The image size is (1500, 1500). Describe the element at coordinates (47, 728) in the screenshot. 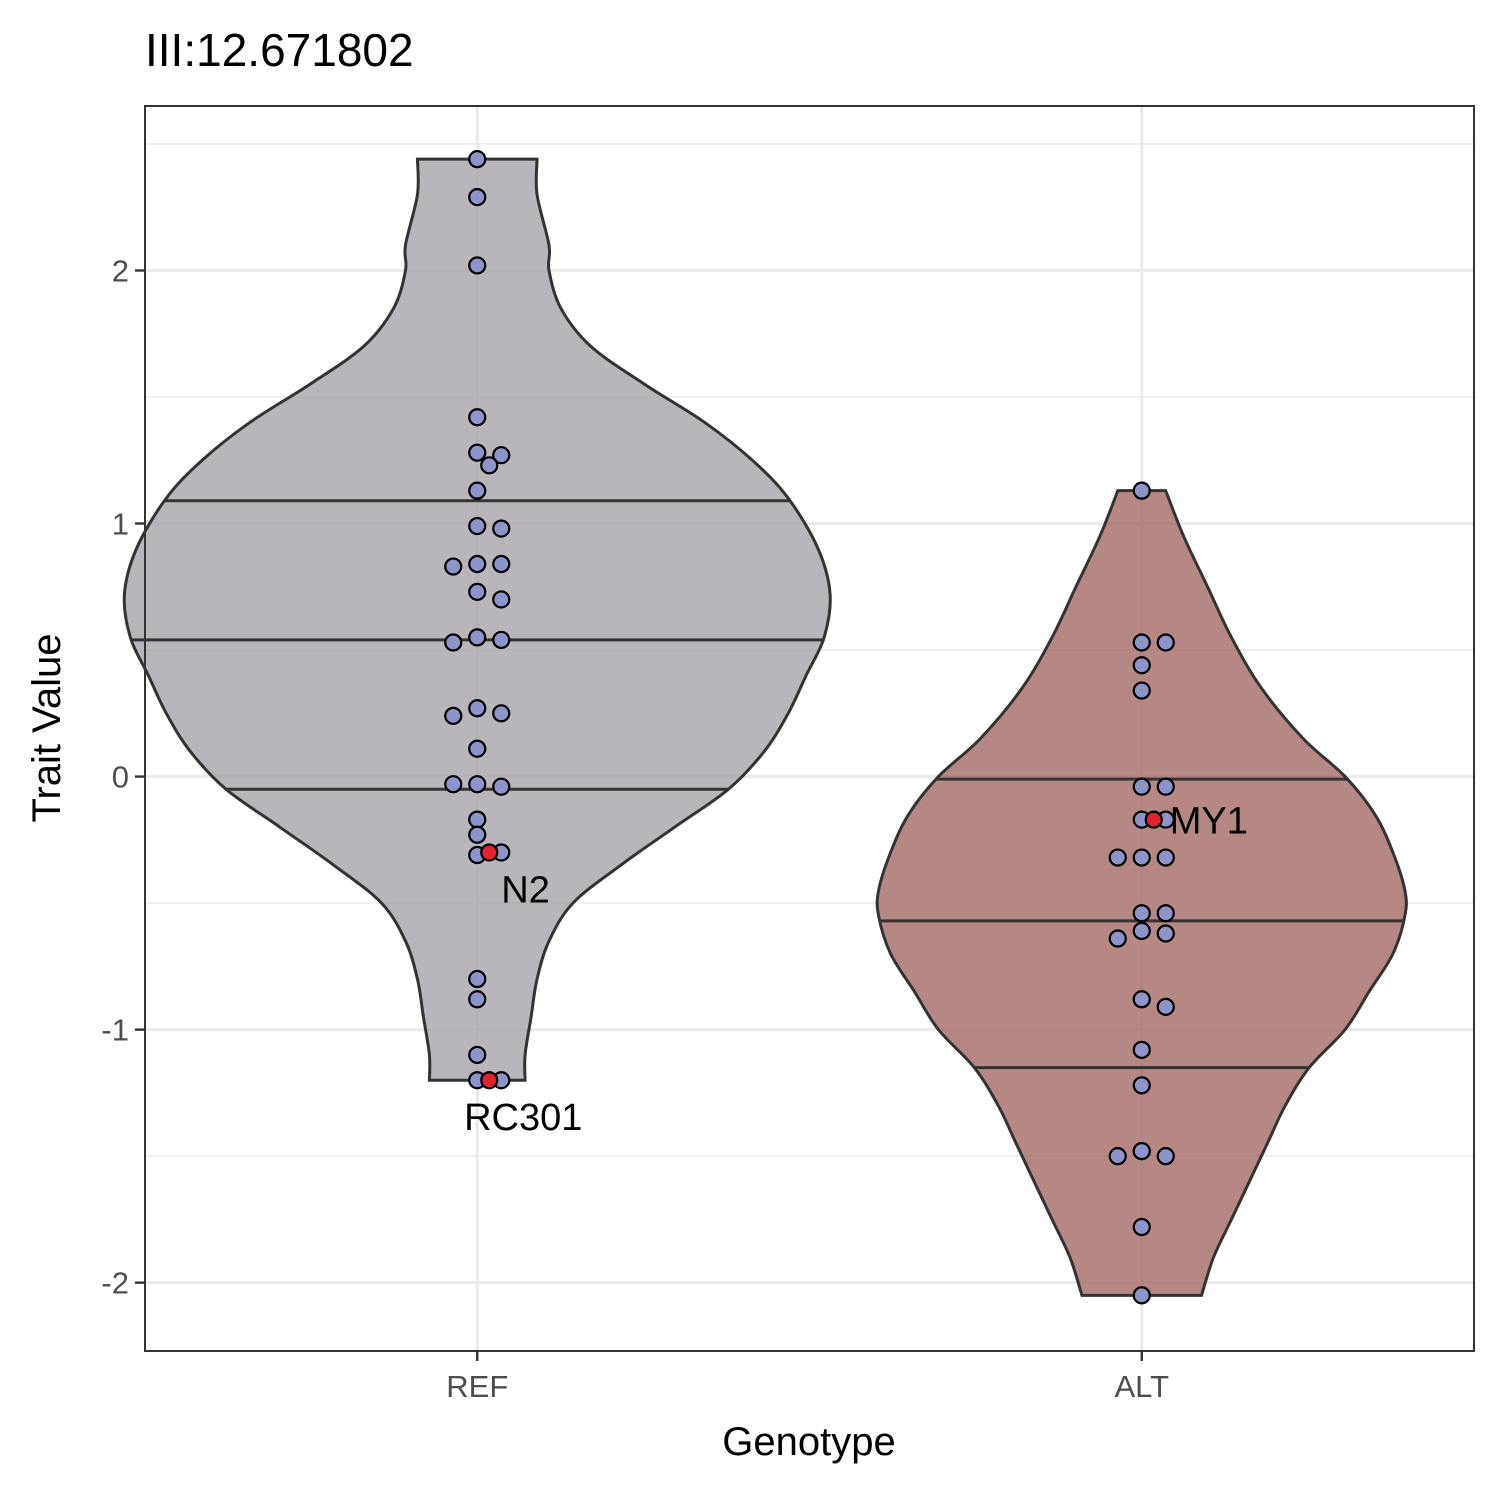

I see `y-axis-title: Trait Value` at that location.